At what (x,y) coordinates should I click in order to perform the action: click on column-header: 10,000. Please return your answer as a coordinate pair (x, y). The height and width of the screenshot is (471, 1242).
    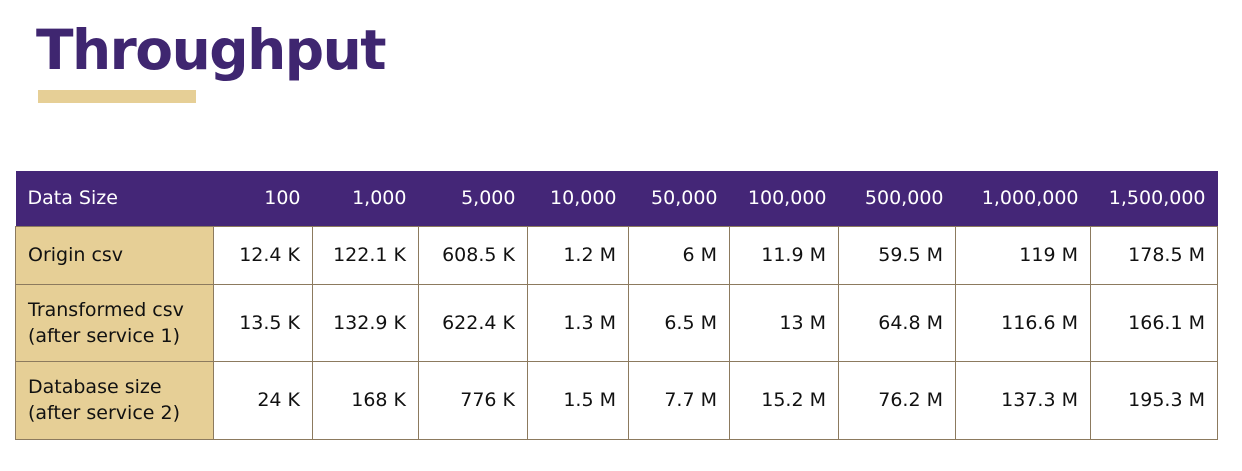
    Looking at the image, I should click on (578, 198).